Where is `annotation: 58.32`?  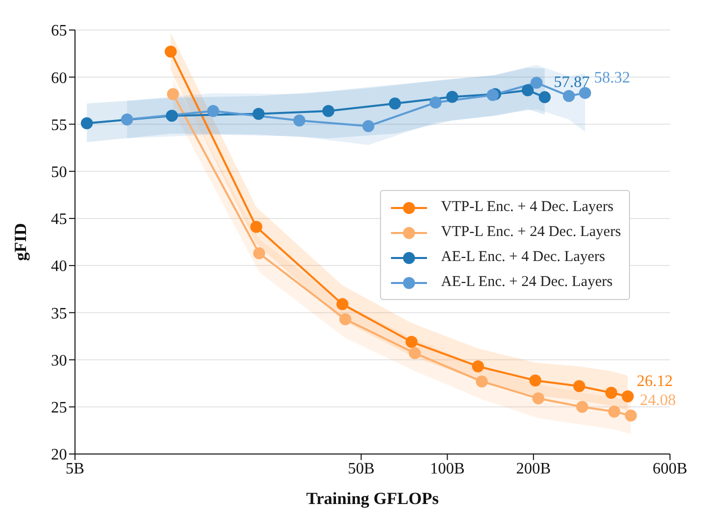 annotation: 58.32 is located at coordinates (612, 78).